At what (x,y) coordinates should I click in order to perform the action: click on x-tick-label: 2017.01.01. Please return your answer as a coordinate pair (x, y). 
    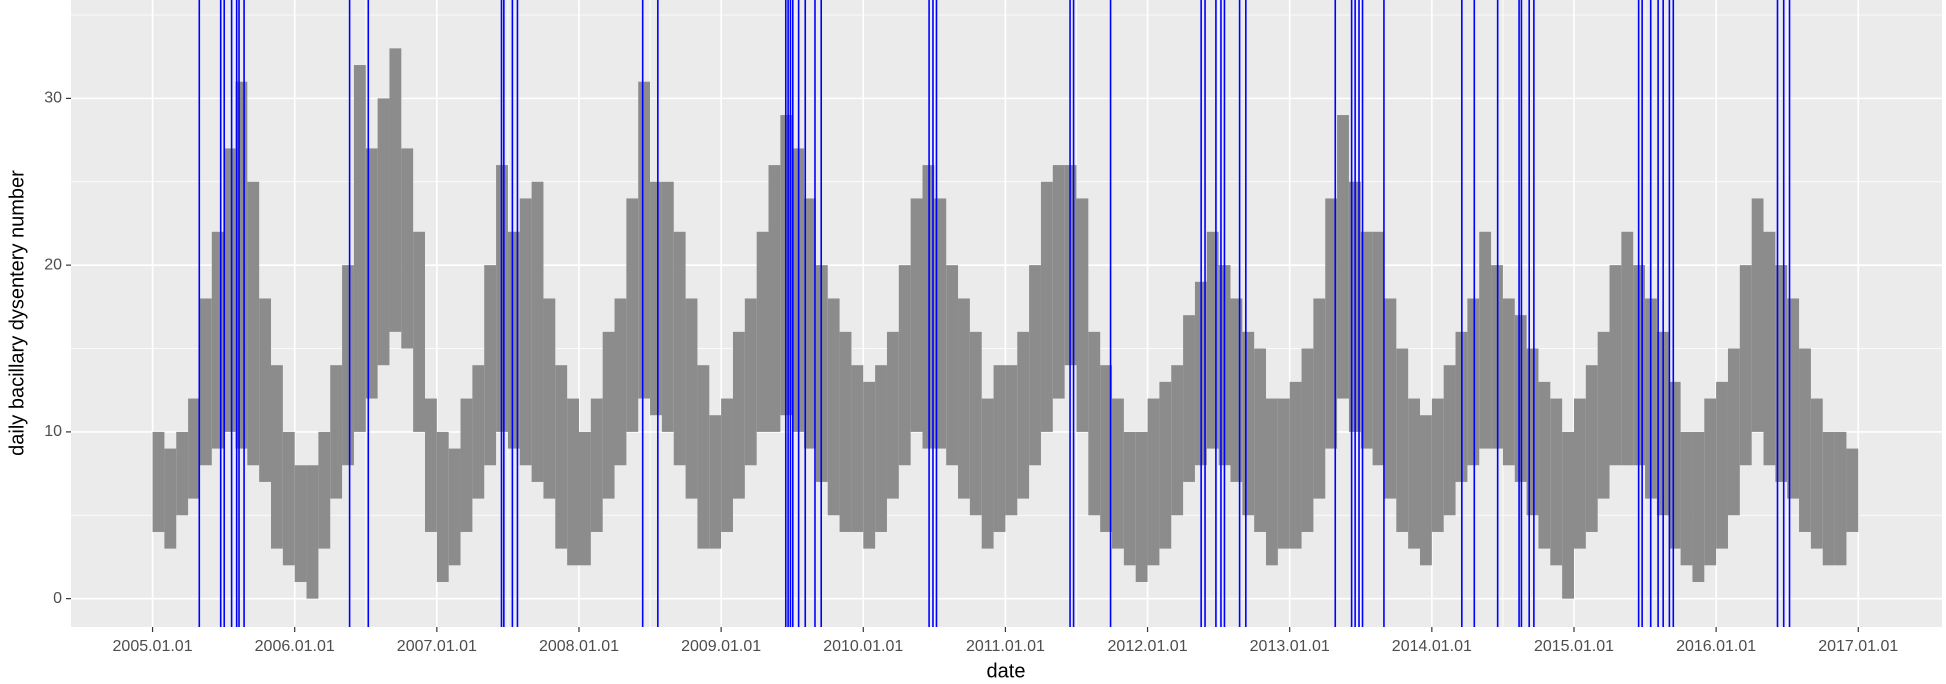
    Looking at the image, I should click on (1858, 646).